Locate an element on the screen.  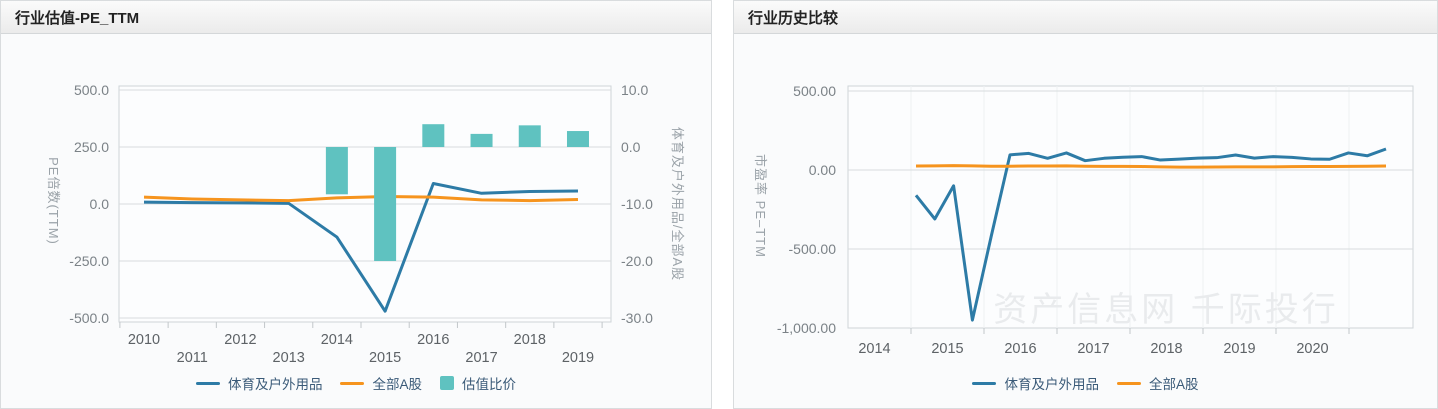
bar-2018 is located at coordinates (529, 136).